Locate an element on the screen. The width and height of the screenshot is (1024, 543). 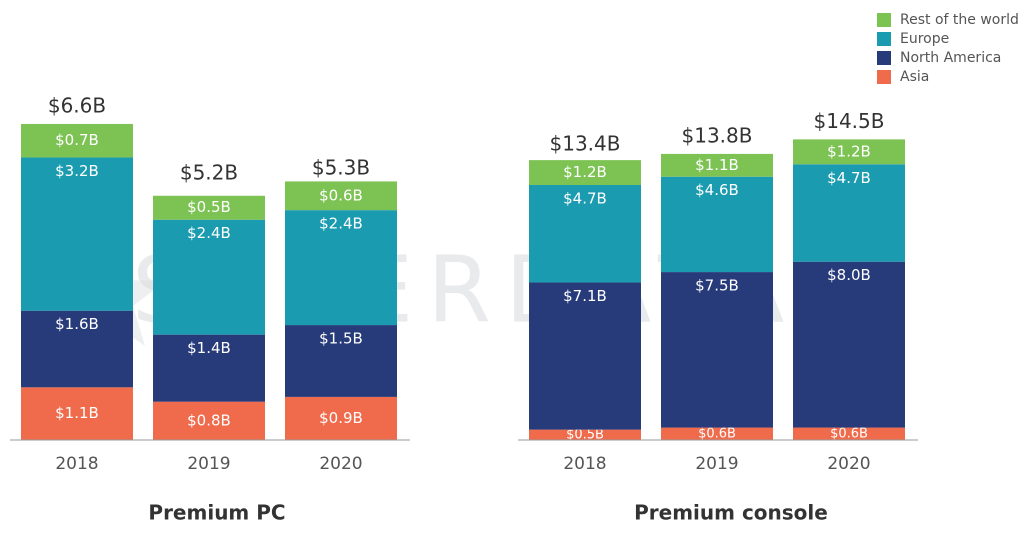
value-label: $3.2B is located at coordinates (77, 171).